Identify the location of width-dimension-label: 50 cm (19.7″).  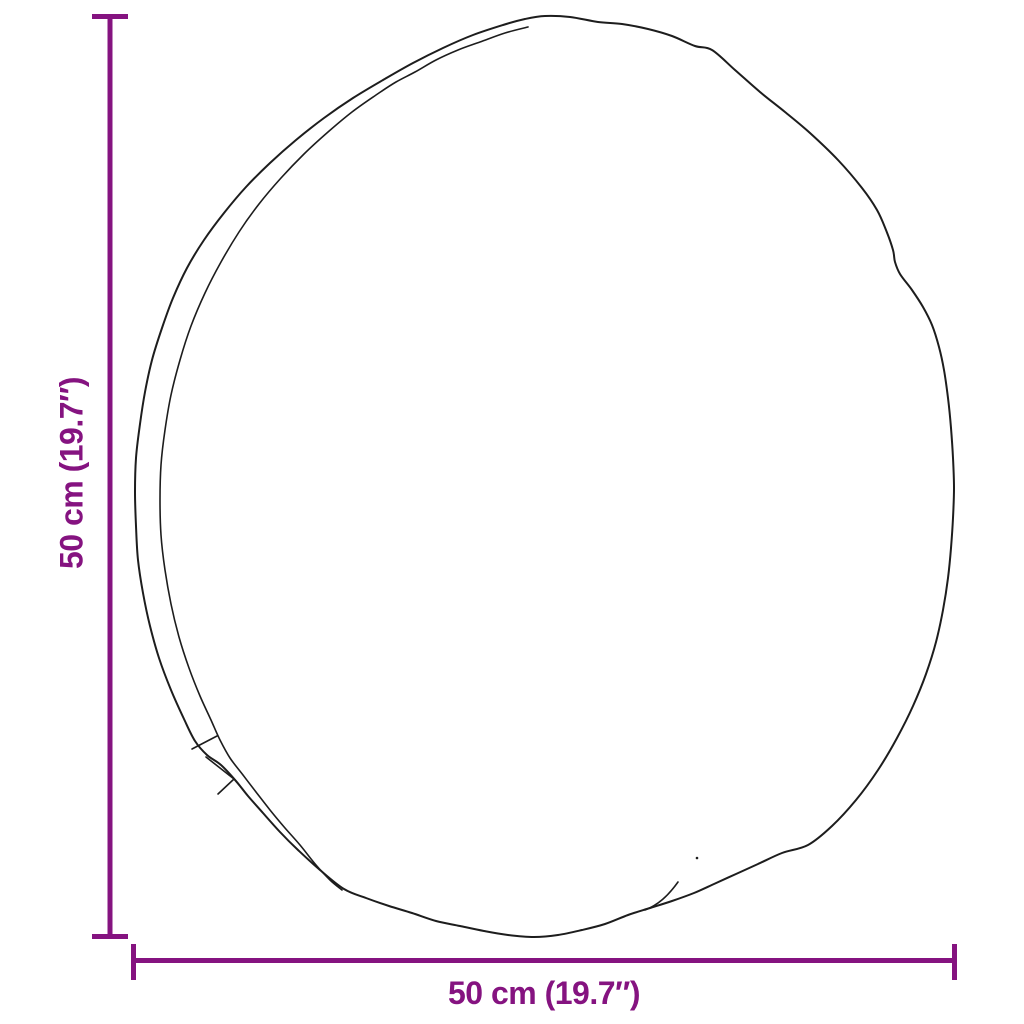
(544, 993).